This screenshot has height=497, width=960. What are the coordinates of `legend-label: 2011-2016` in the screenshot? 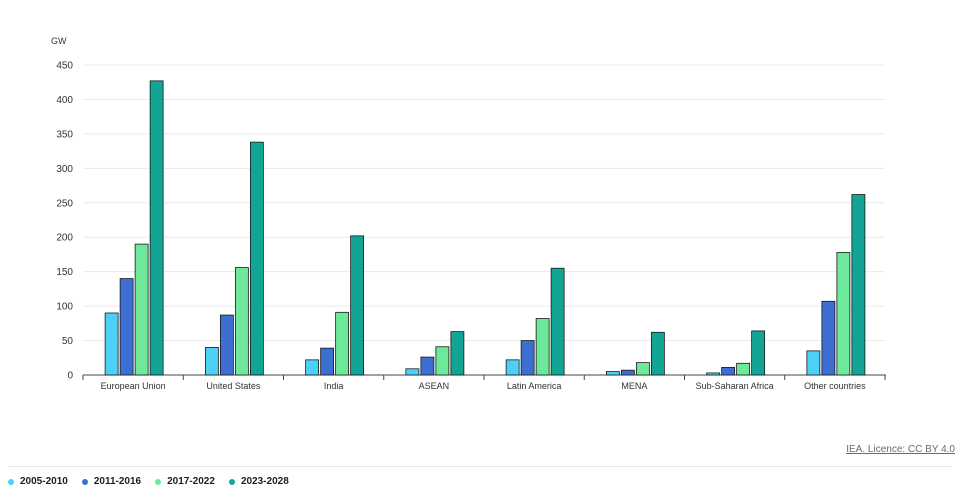 It's located at (117, 481).